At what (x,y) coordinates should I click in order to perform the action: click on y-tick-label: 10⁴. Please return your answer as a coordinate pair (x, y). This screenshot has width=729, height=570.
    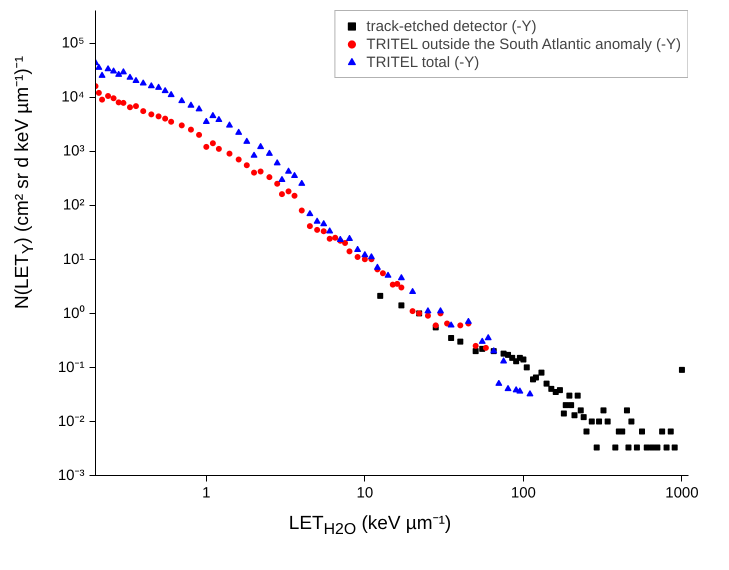
    Looking at the image, I should click on (73, 97).